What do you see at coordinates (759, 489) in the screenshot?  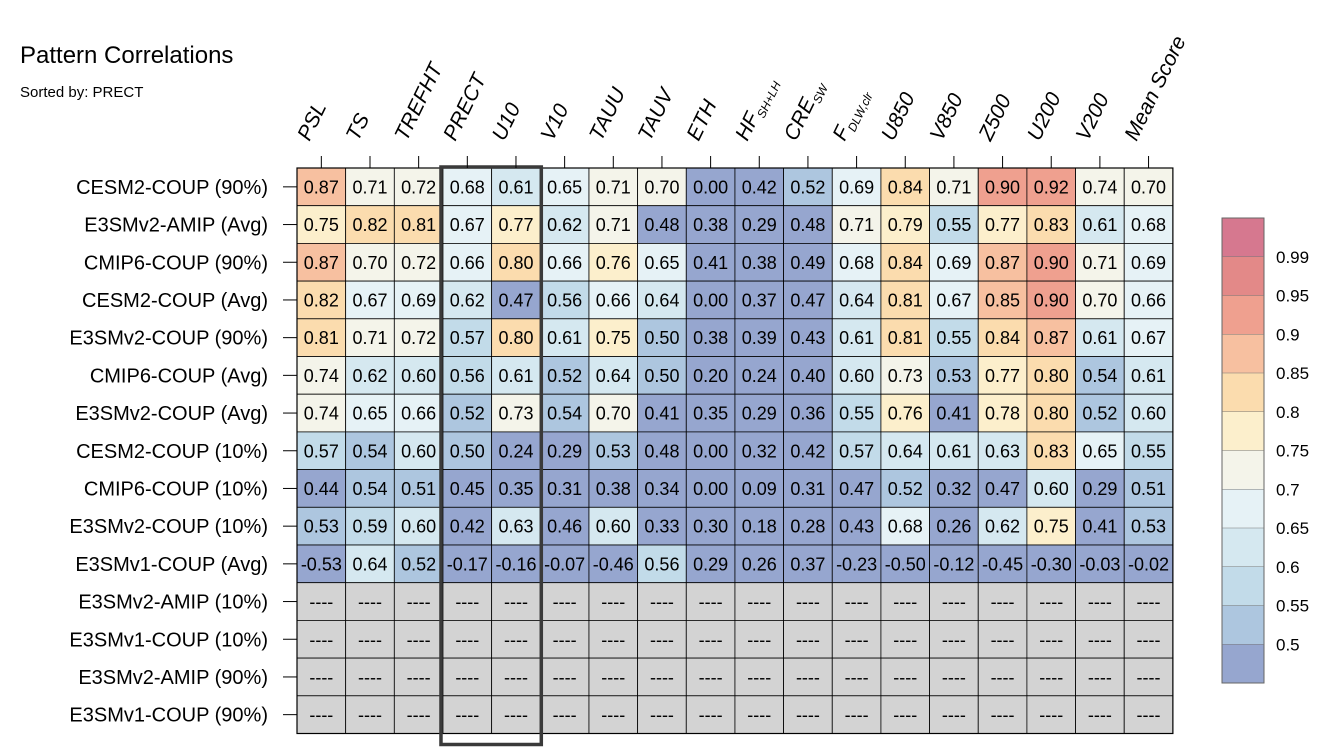 I see `cell-value: 0.09` at bounding box center [759, 489].